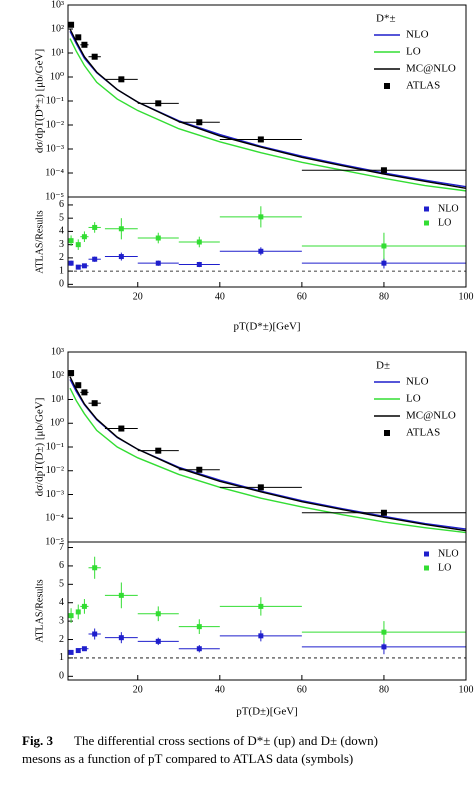 The image size is (474, 786). Describe the element at coordinates (57, 5) in the screenshot. I see `y-tick-label: 10³` at that location.